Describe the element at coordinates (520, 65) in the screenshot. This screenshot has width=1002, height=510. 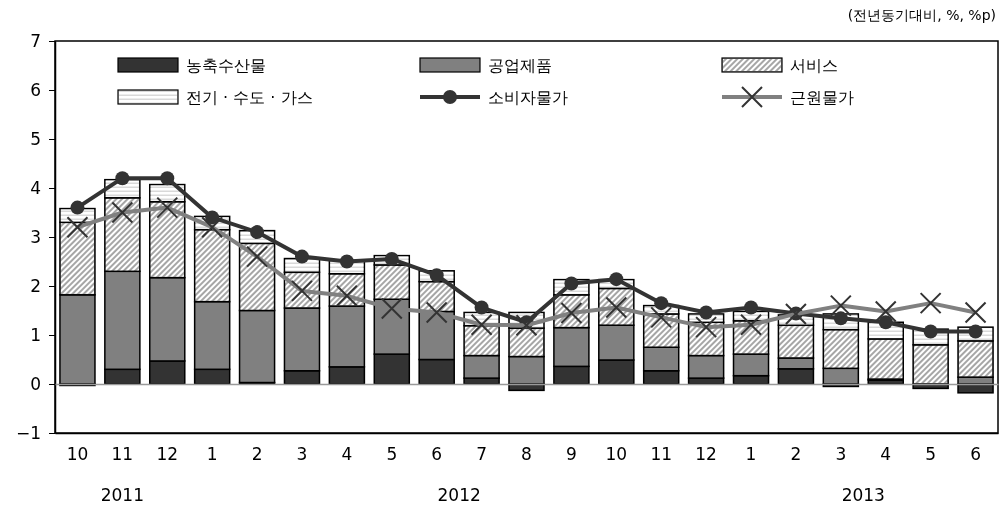
I see `legend-label: 공업제품` at that location.